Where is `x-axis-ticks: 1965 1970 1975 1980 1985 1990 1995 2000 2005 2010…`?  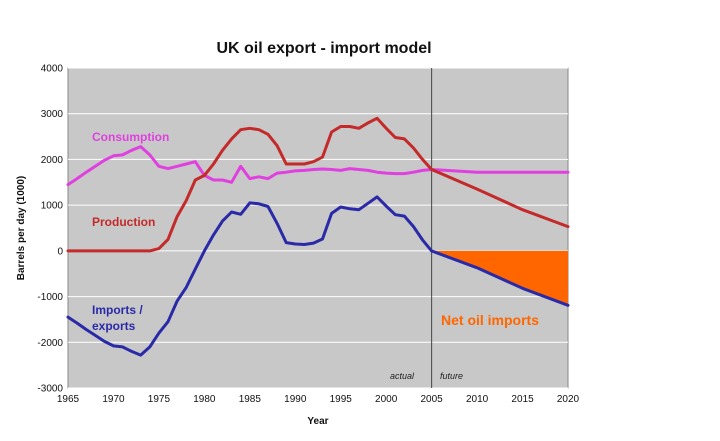
x-axis-ticks: 1965 1970 1975 1980 1985 1990 1995 2000 2005 2010… is located at coordinates (318, 399).